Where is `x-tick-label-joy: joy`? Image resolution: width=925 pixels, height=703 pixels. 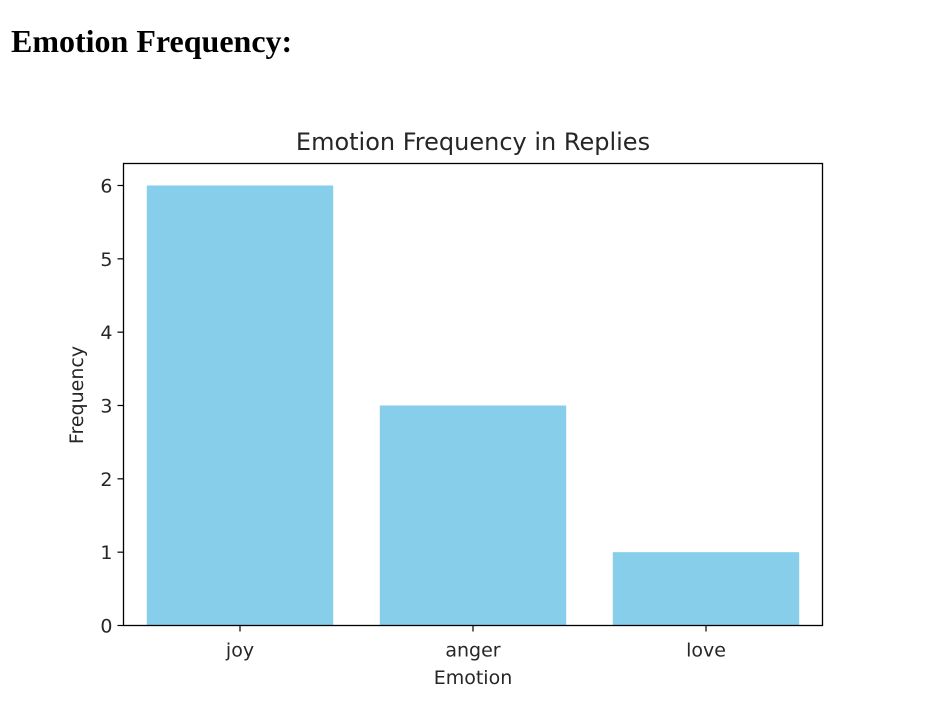
x-tick-label-joy: joy is located at coordinates (239, 651).